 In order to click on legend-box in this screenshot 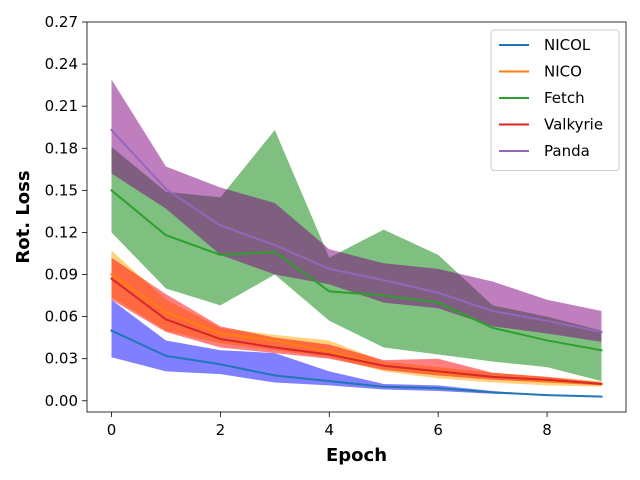, I will do `click(555, 100)`.